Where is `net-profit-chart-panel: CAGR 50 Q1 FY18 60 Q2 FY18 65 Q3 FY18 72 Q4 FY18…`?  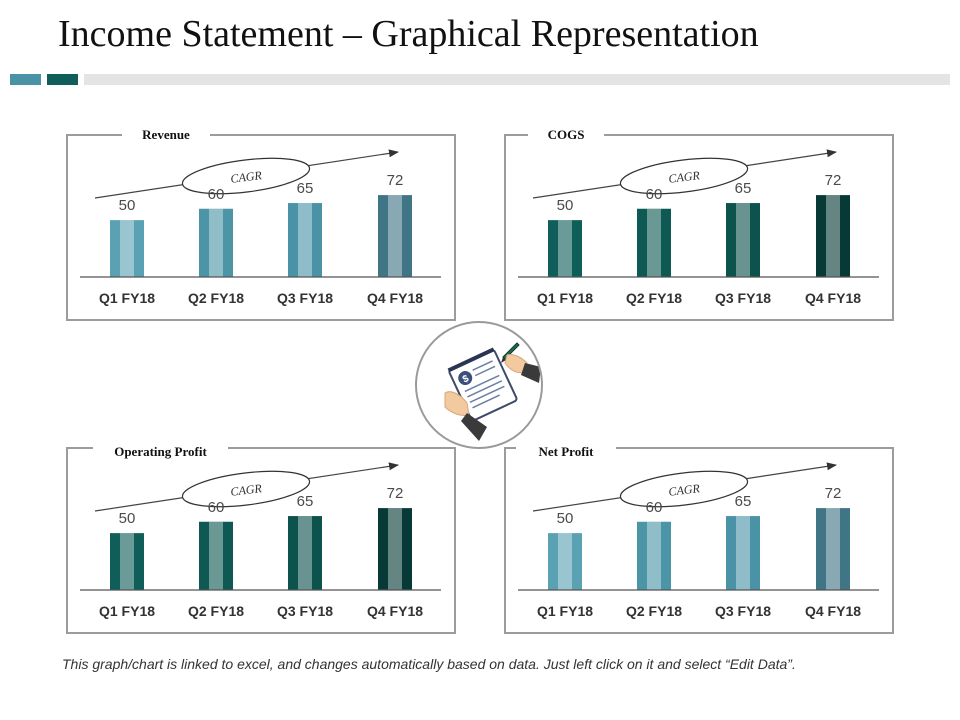 net-profit-chart-panel: CAGR 50 Q1 FY18 60 Q2 FY18 65 Q3 FY18 72 Q4 FY18… is located at coordinates (700, 539).